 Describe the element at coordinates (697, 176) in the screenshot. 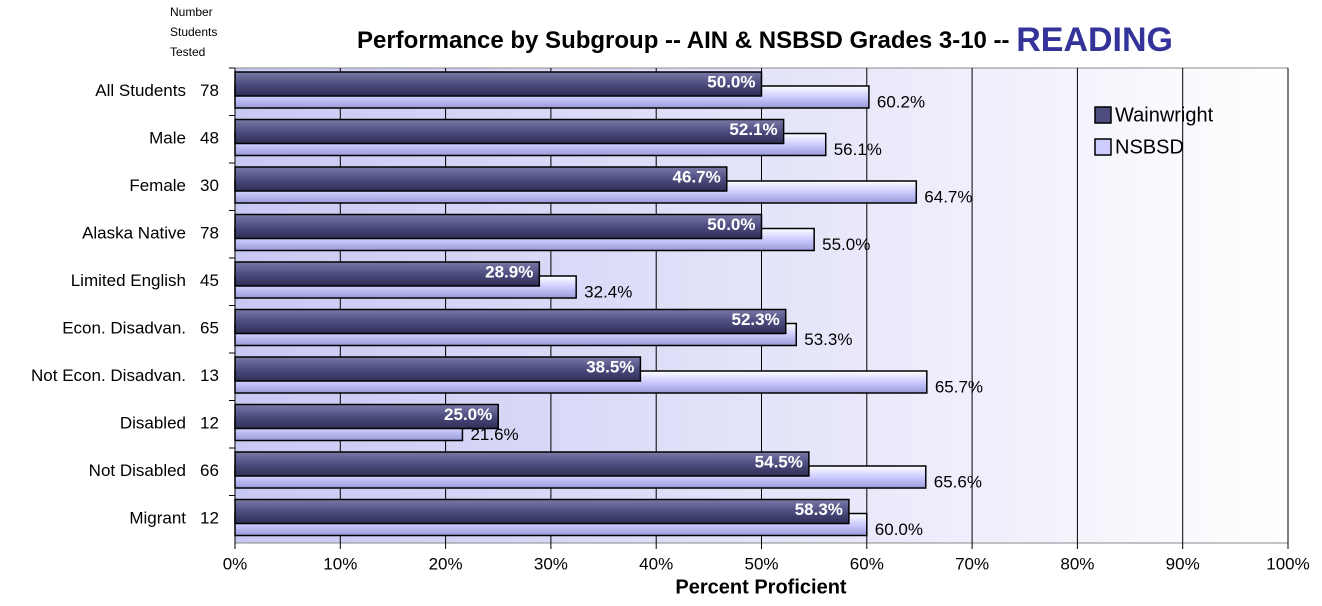

I see `value-label: 46.7%` at that location.